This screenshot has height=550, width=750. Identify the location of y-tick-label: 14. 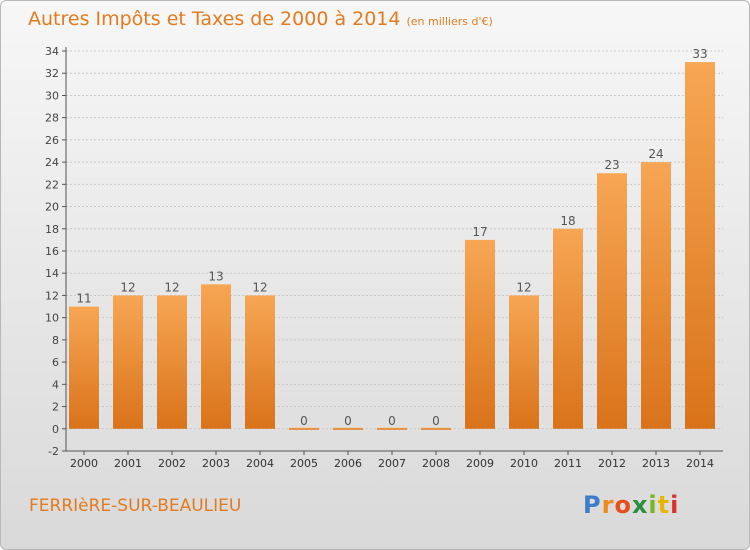
(52, 273).